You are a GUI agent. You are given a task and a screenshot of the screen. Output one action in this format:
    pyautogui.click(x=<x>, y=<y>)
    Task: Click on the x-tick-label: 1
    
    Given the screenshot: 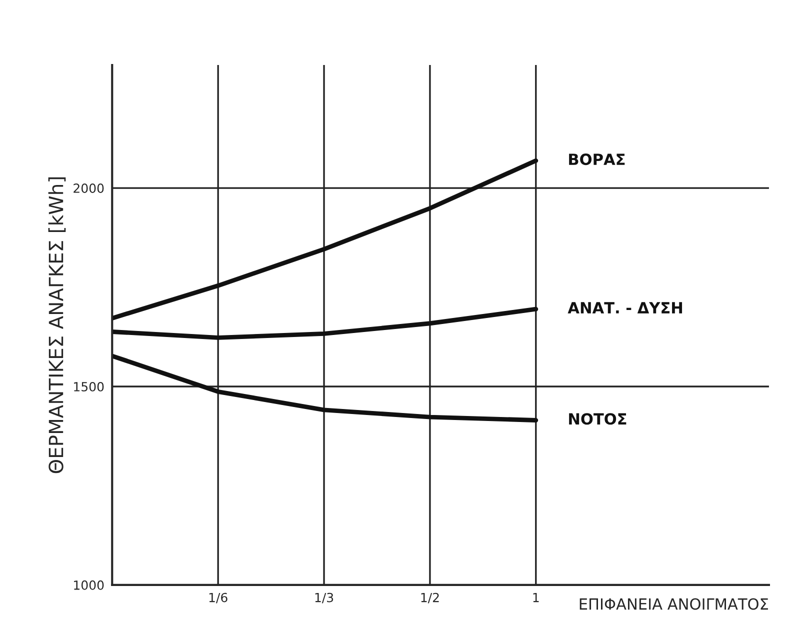 What is the action you would take?
    pyautogui.click(x=536, y=597)
    